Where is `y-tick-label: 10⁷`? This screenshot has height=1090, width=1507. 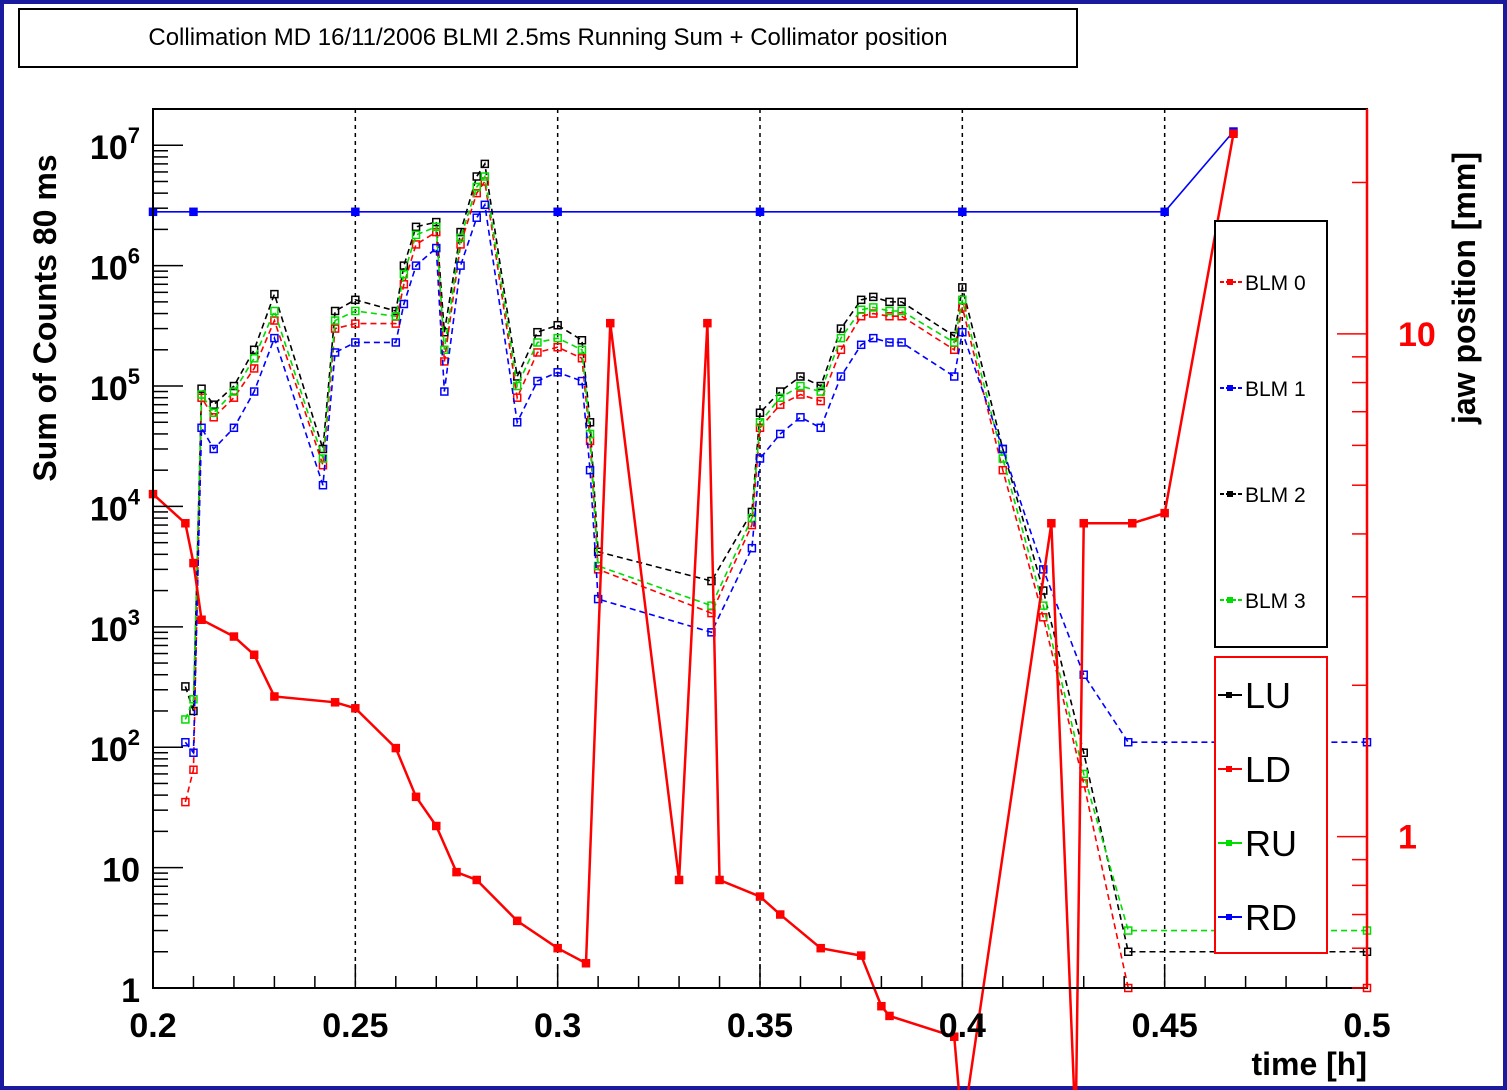
y-tick-label: 10⁷ is located at coordinates (115, 145).